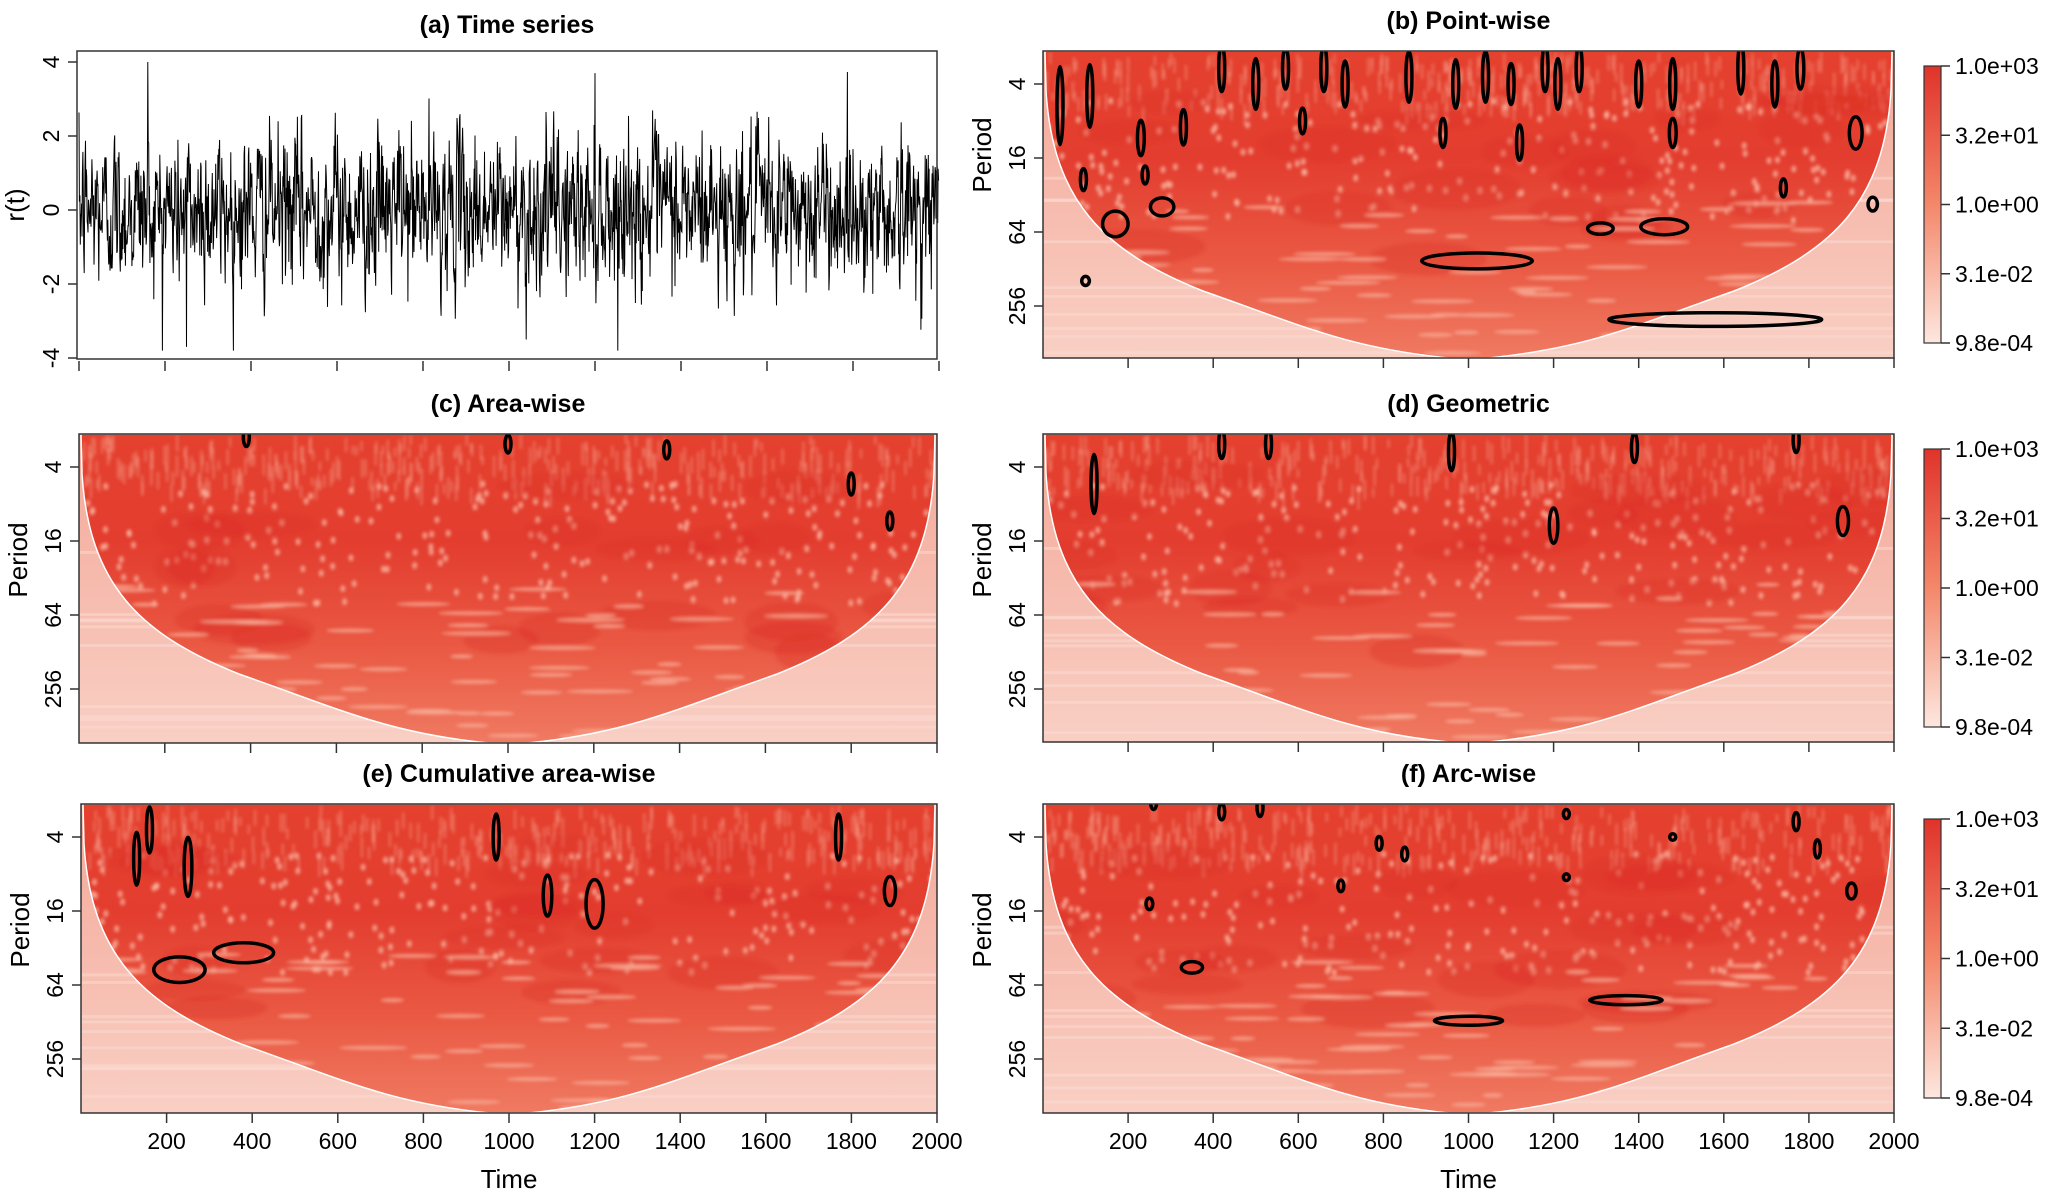 The height and width of the screenshot is (1194, 2068). I want to click on colorbar-gradient, so click(1932, 958).